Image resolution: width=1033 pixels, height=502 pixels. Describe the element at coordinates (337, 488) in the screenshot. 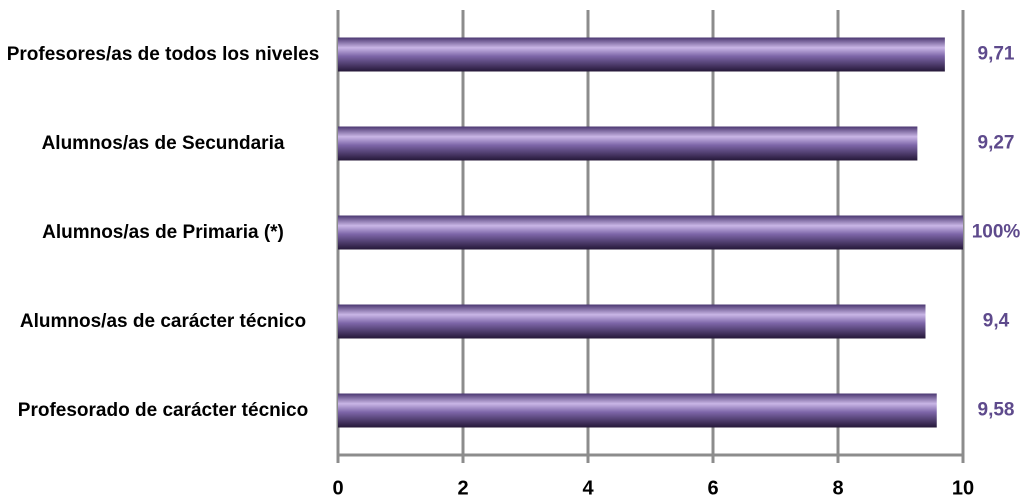

I see `x-tick-label: 0` at that location.